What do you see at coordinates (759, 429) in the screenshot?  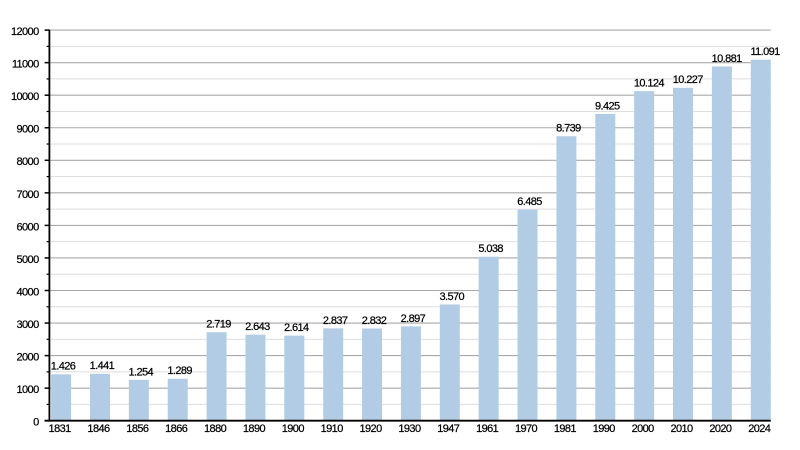 I see `svg-text: 2024` at bounding box center [759, 429].